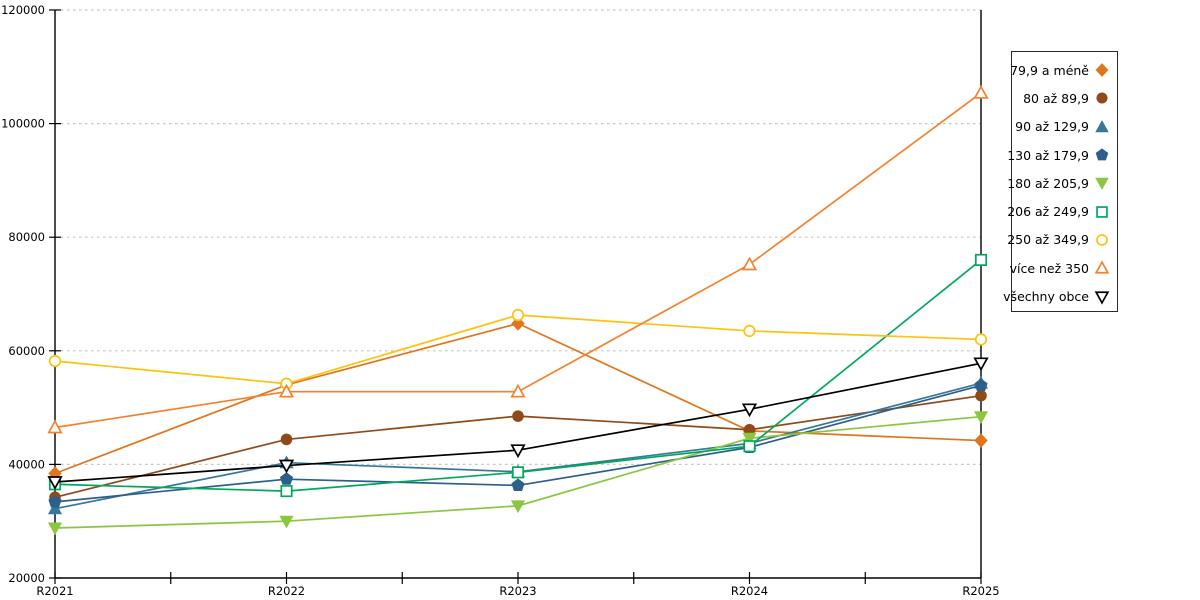 This screenshot has height=600, width=1200. What do you see at coordinates (1048, 240) in the screenshot?
I see `legend-label: 250 až 349,9` at bounding box center [1048, 240].